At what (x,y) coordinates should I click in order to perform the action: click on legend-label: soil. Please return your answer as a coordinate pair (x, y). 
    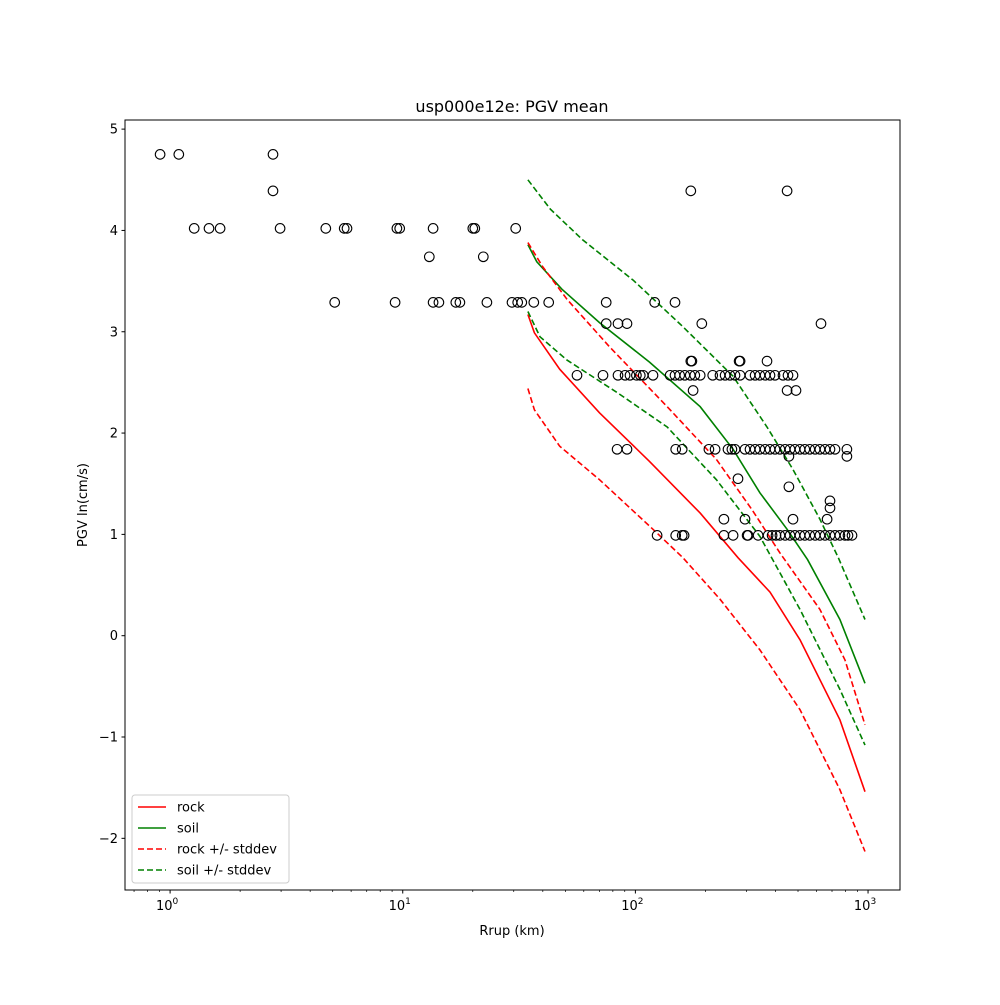
    Looking at the image, I should click on (188, 829).